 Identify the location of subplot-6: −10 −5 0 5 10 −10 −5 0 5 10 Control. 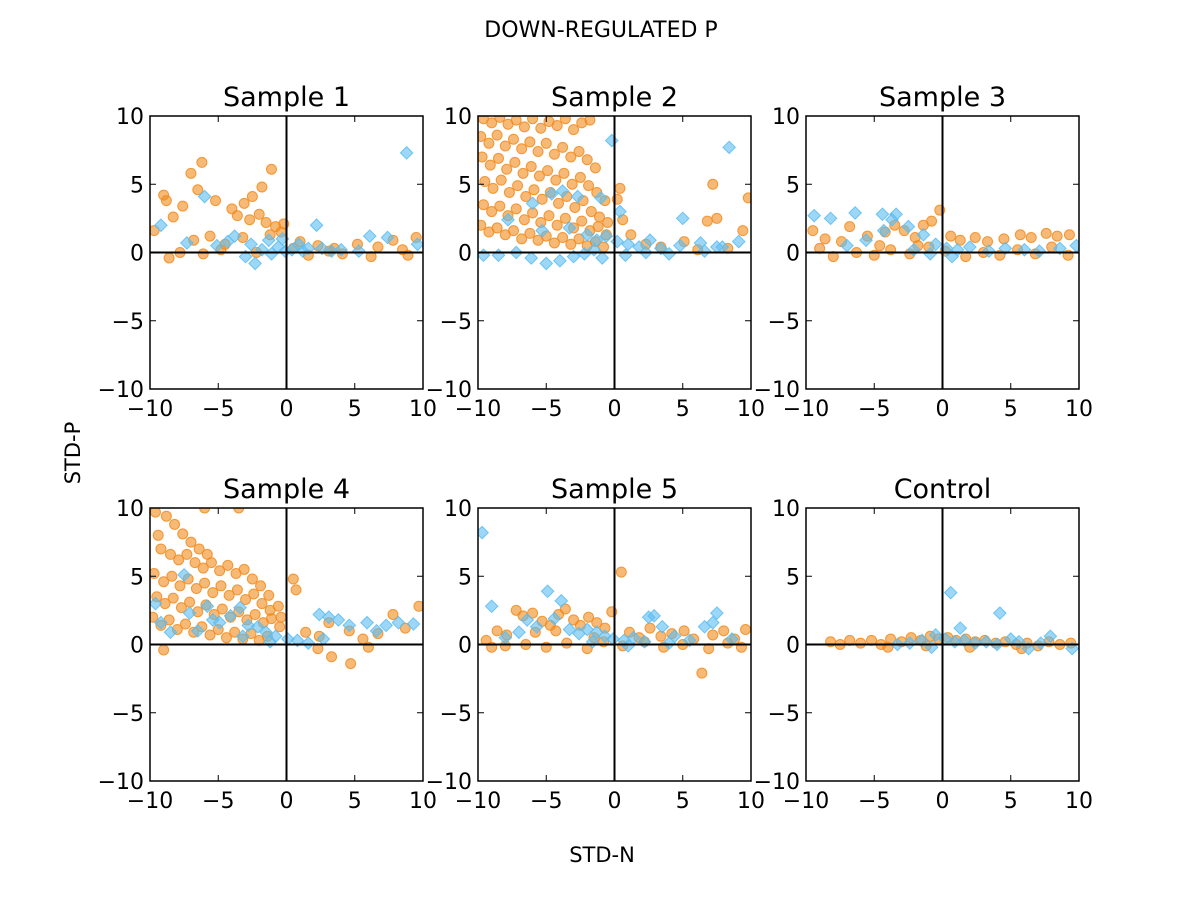
(923, 644).